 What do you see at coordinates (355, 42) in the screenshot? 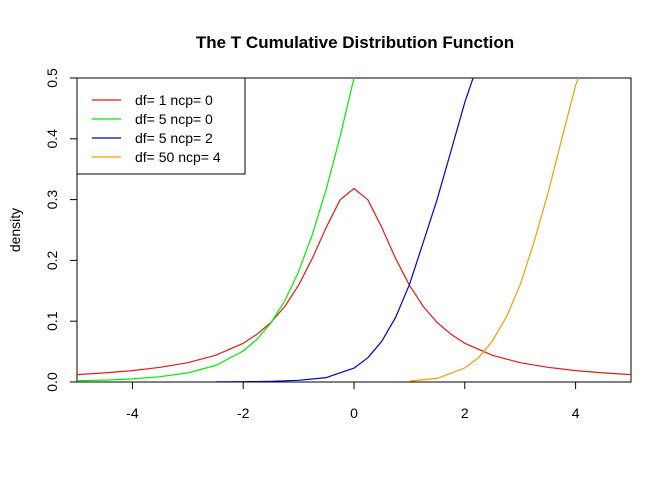
I see `chart-title: The T Cumulative Distribution Function` at bounding box center [355, 42].